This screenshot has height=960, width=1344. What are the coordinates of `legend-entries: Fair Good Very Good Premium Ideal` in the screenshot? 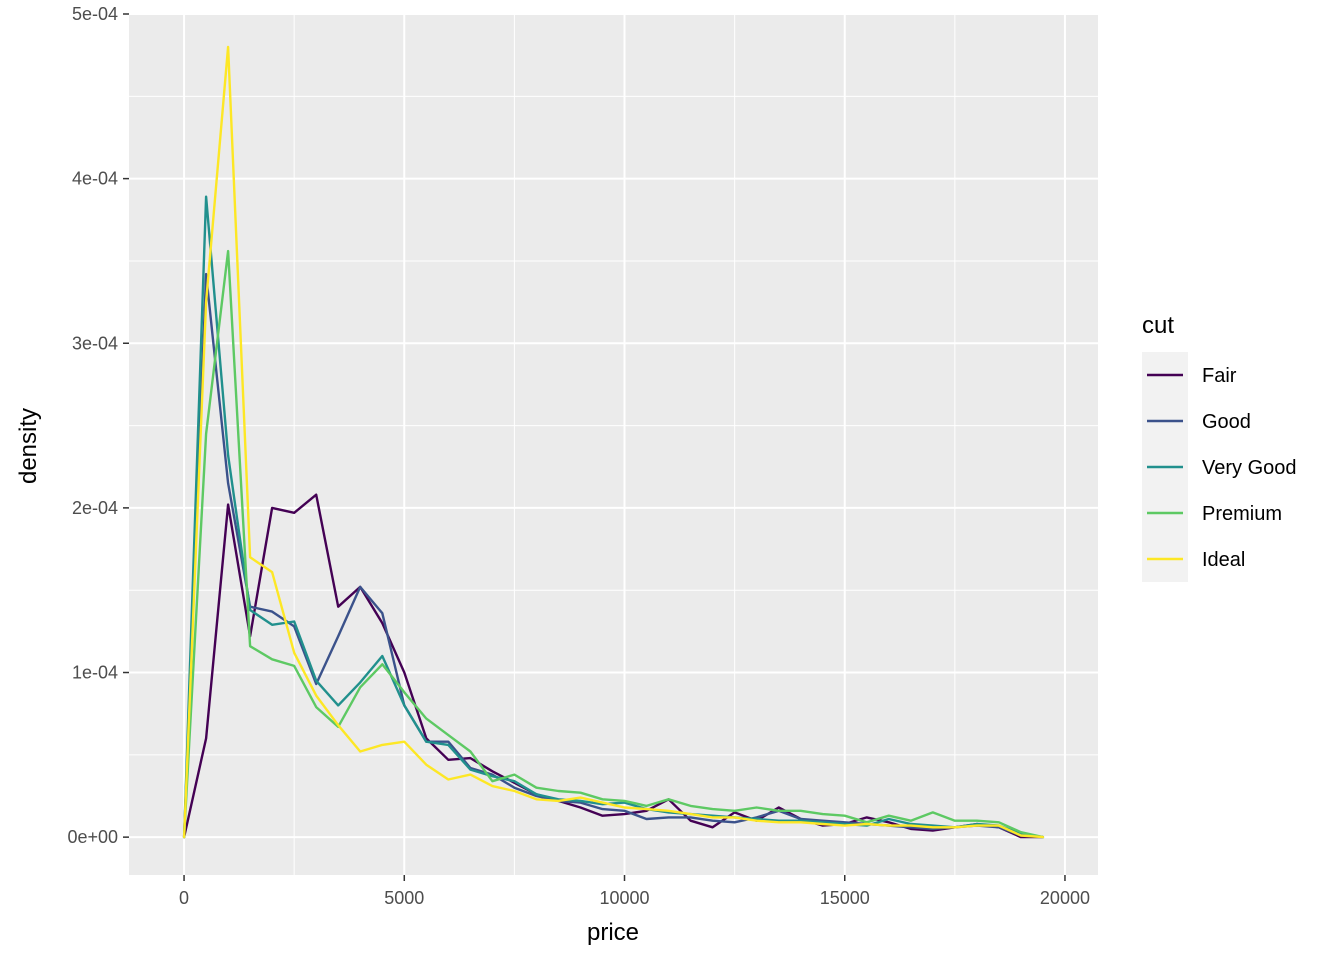 It's located at (1222, 468).